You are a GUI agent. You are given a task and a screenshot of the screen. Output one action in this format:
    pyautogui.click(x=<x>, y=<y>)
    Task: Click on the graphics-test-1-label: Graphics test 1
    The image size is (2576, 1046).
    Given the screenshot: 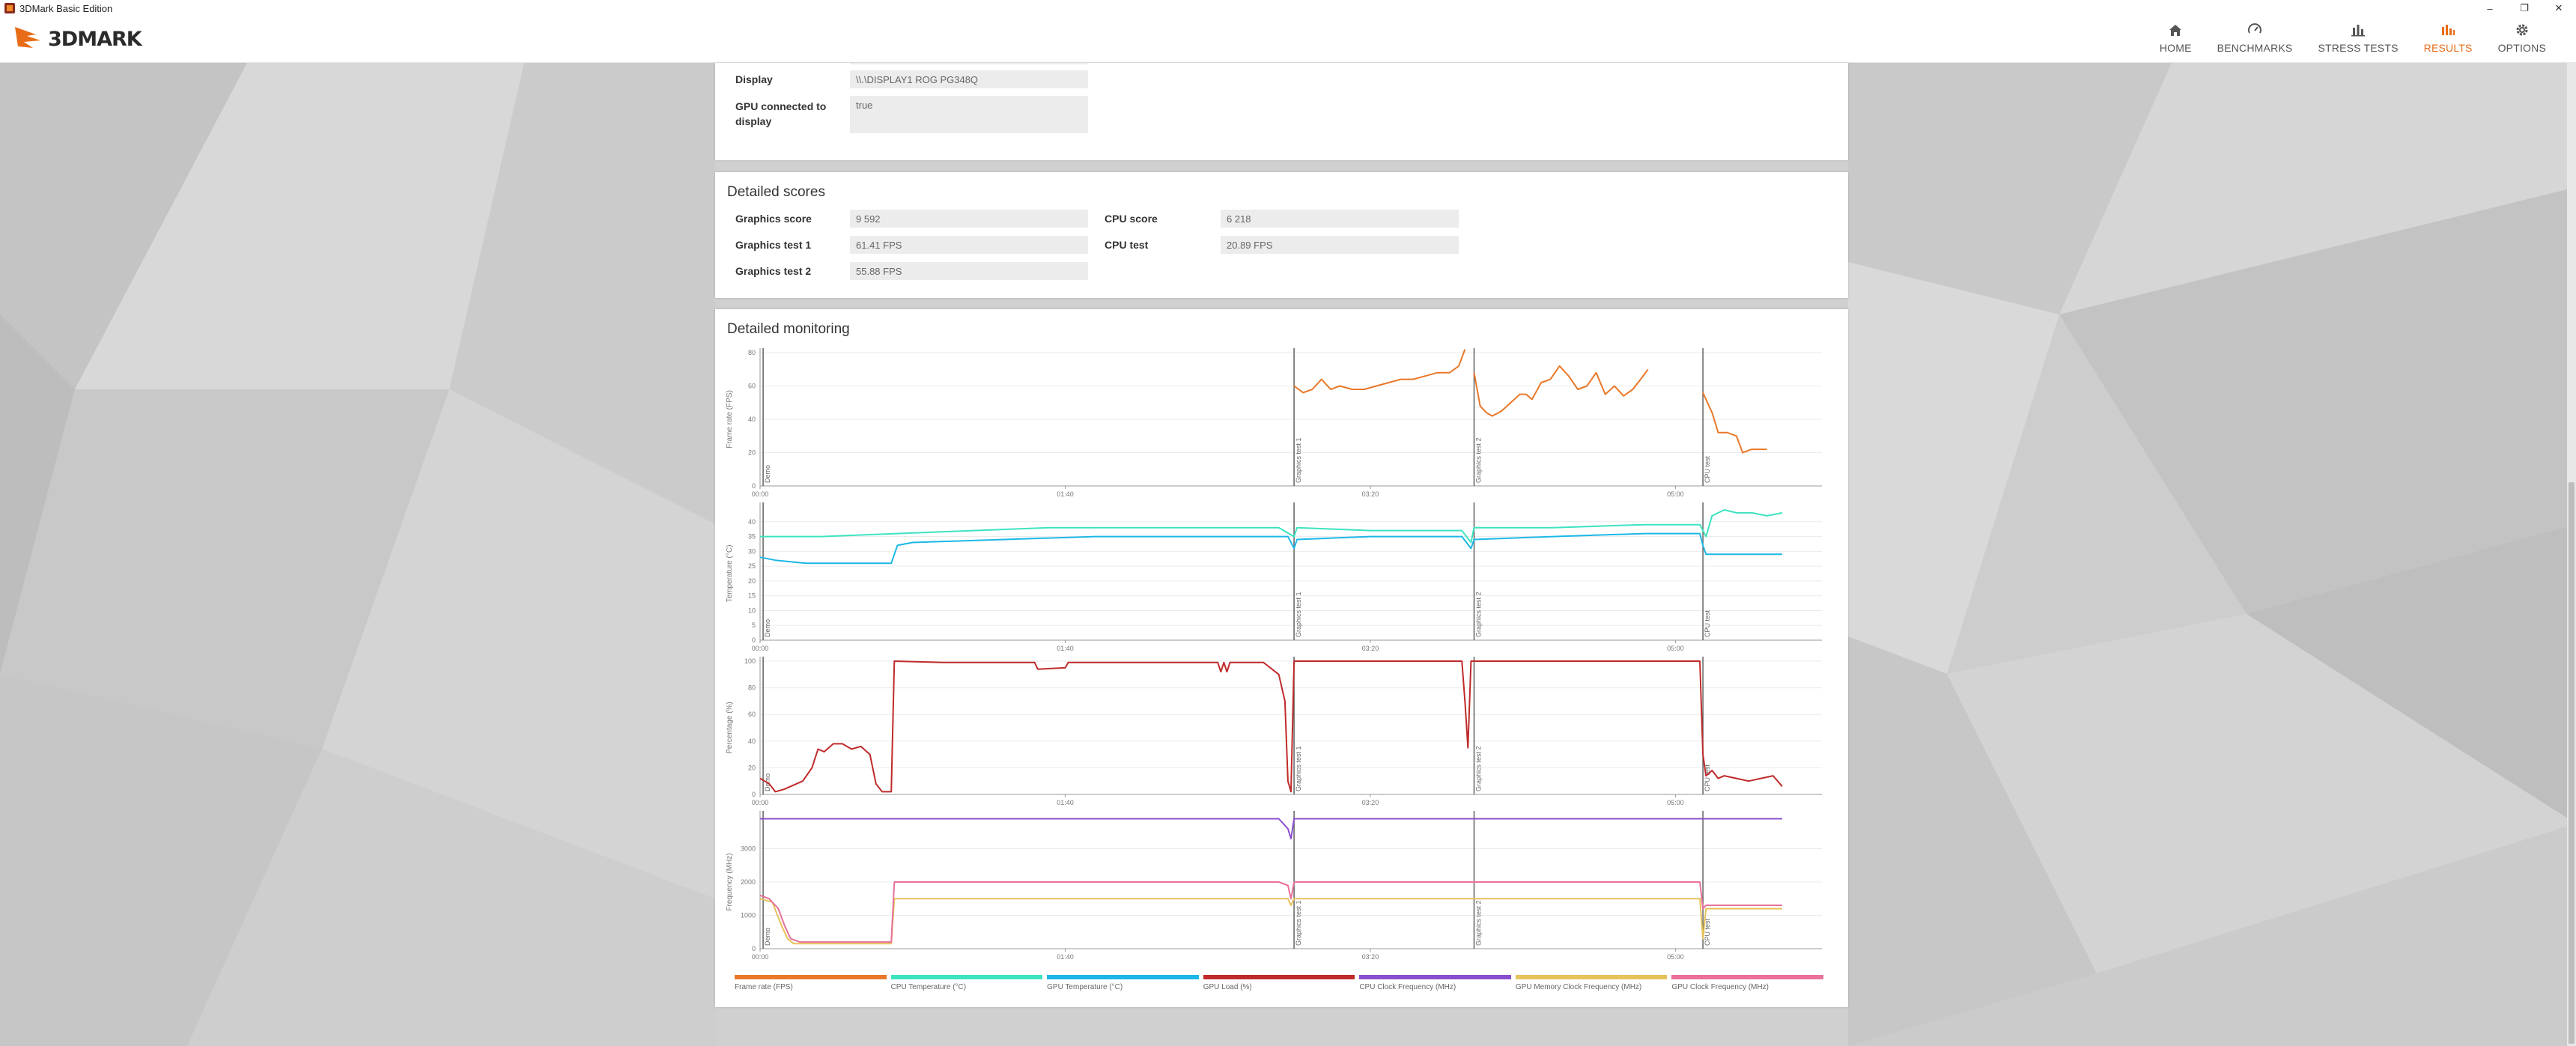 What is the action you would take?
    pyautogui.click(x=773, y=245)
    